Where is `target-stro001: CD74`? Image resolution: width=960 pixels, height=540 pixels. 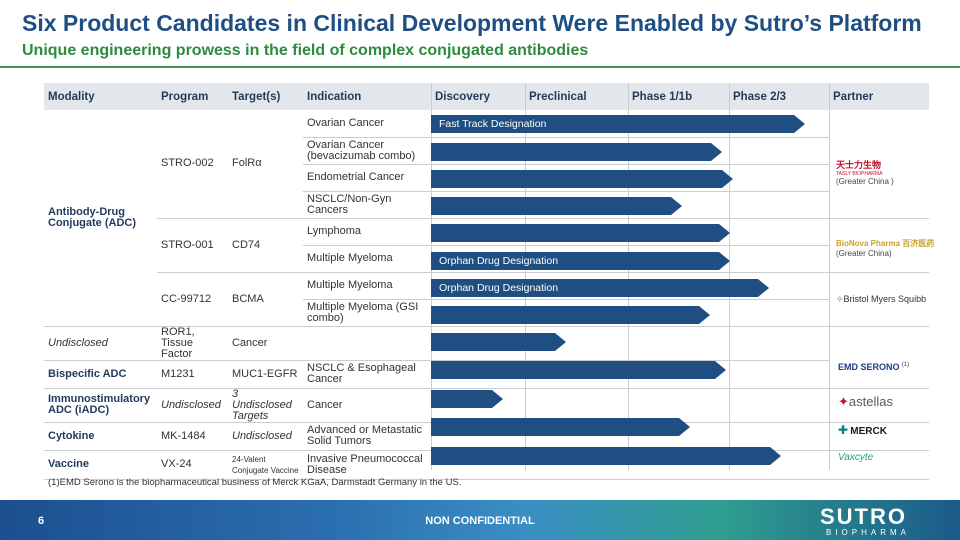
target-stro001: CD74 is located at coordinates (265, 245).